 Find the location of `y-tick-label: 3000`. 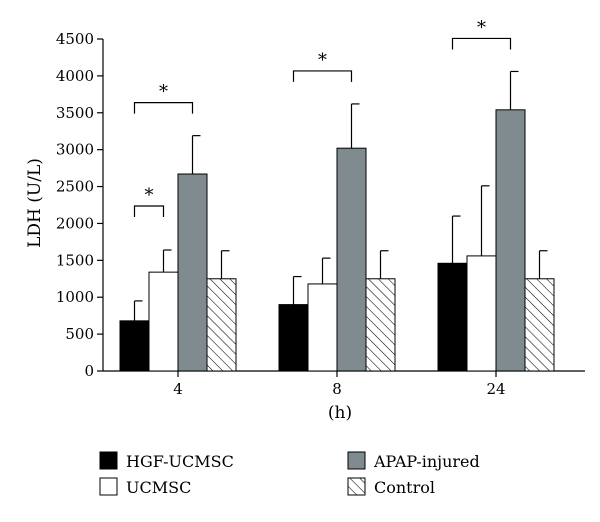

y-tick-label: 3000 is located at coordinates (75, 150).